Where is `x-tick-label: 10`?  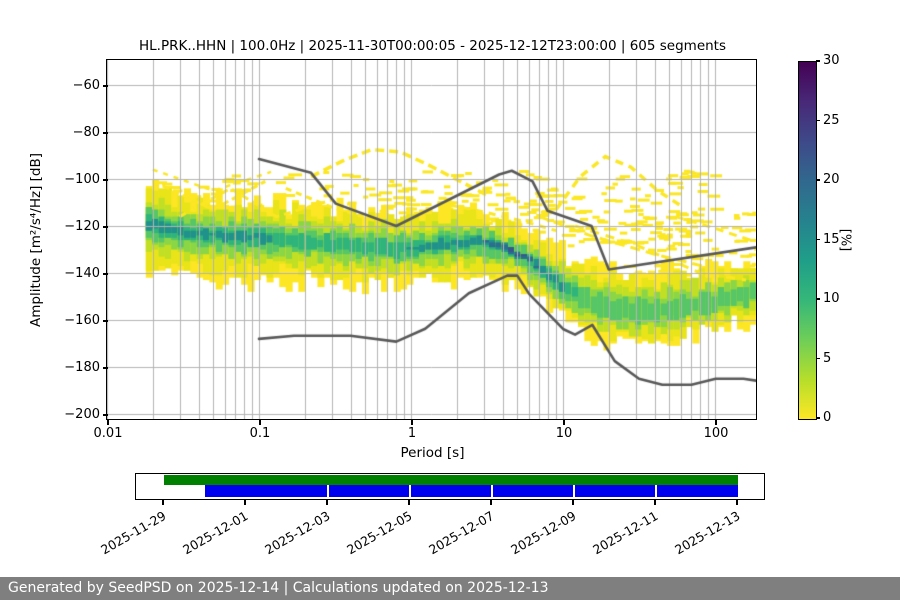
x-tick-label: 10 is located at coordinates (564, 433).